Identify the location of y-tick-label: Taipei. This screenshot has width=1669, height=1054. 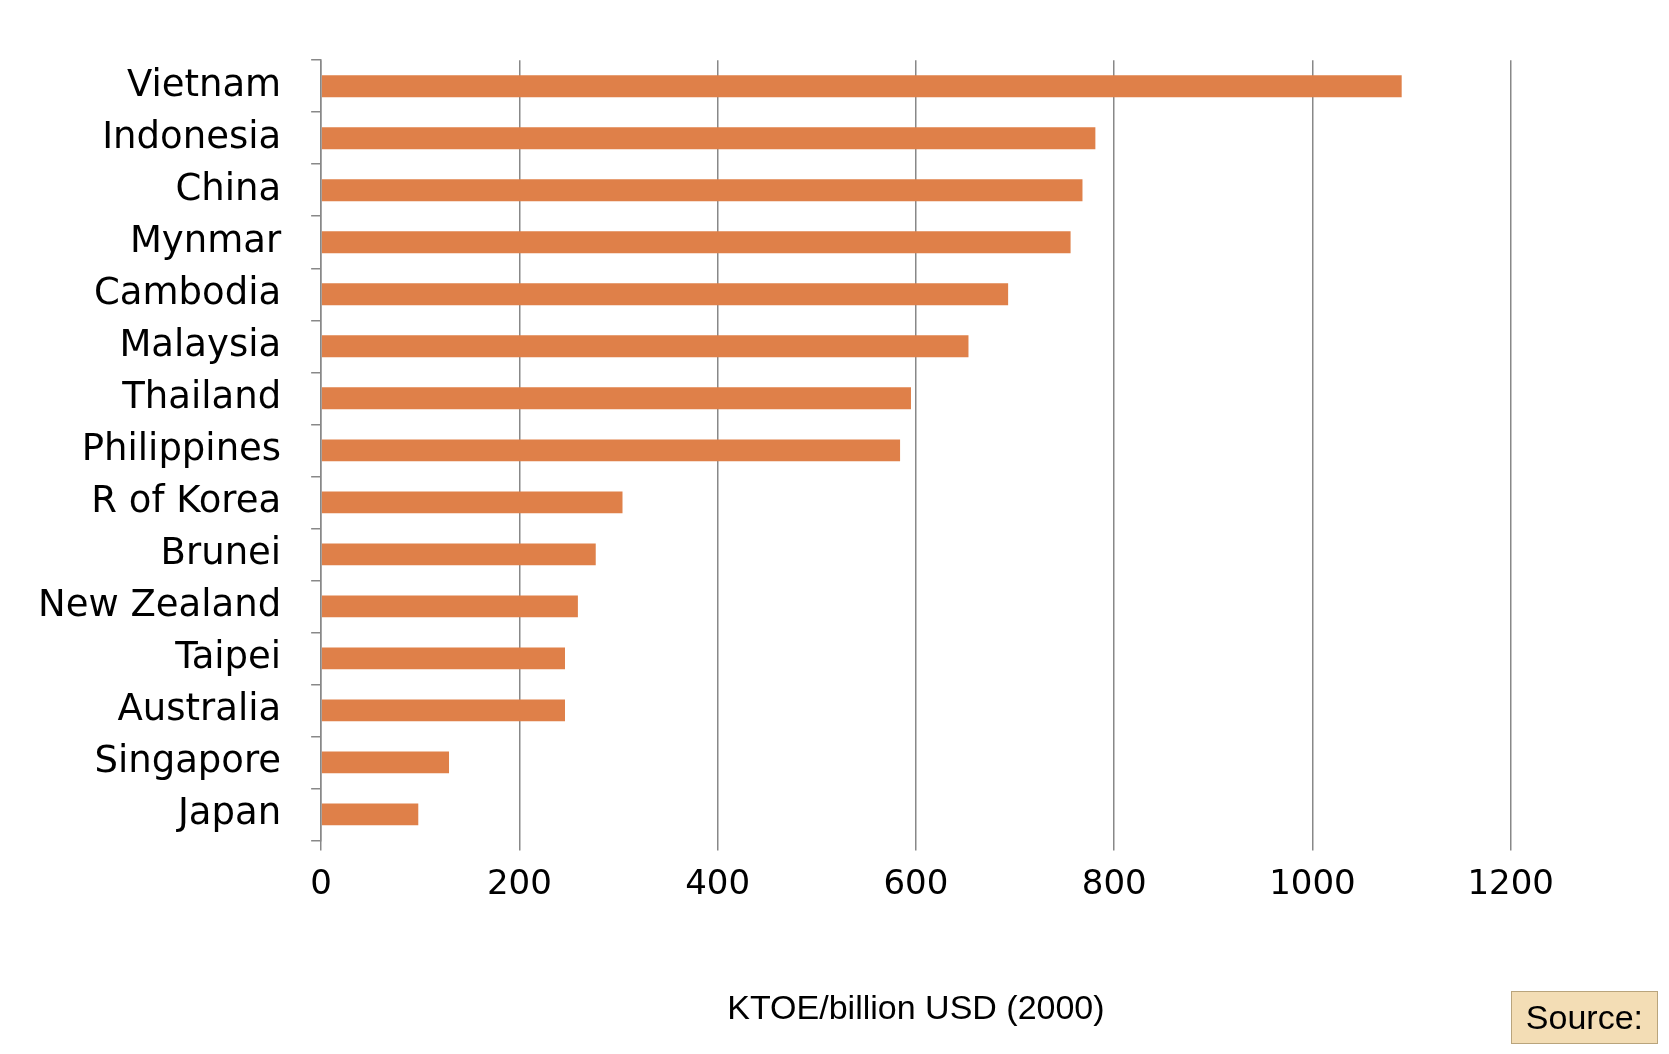
(228, 655).